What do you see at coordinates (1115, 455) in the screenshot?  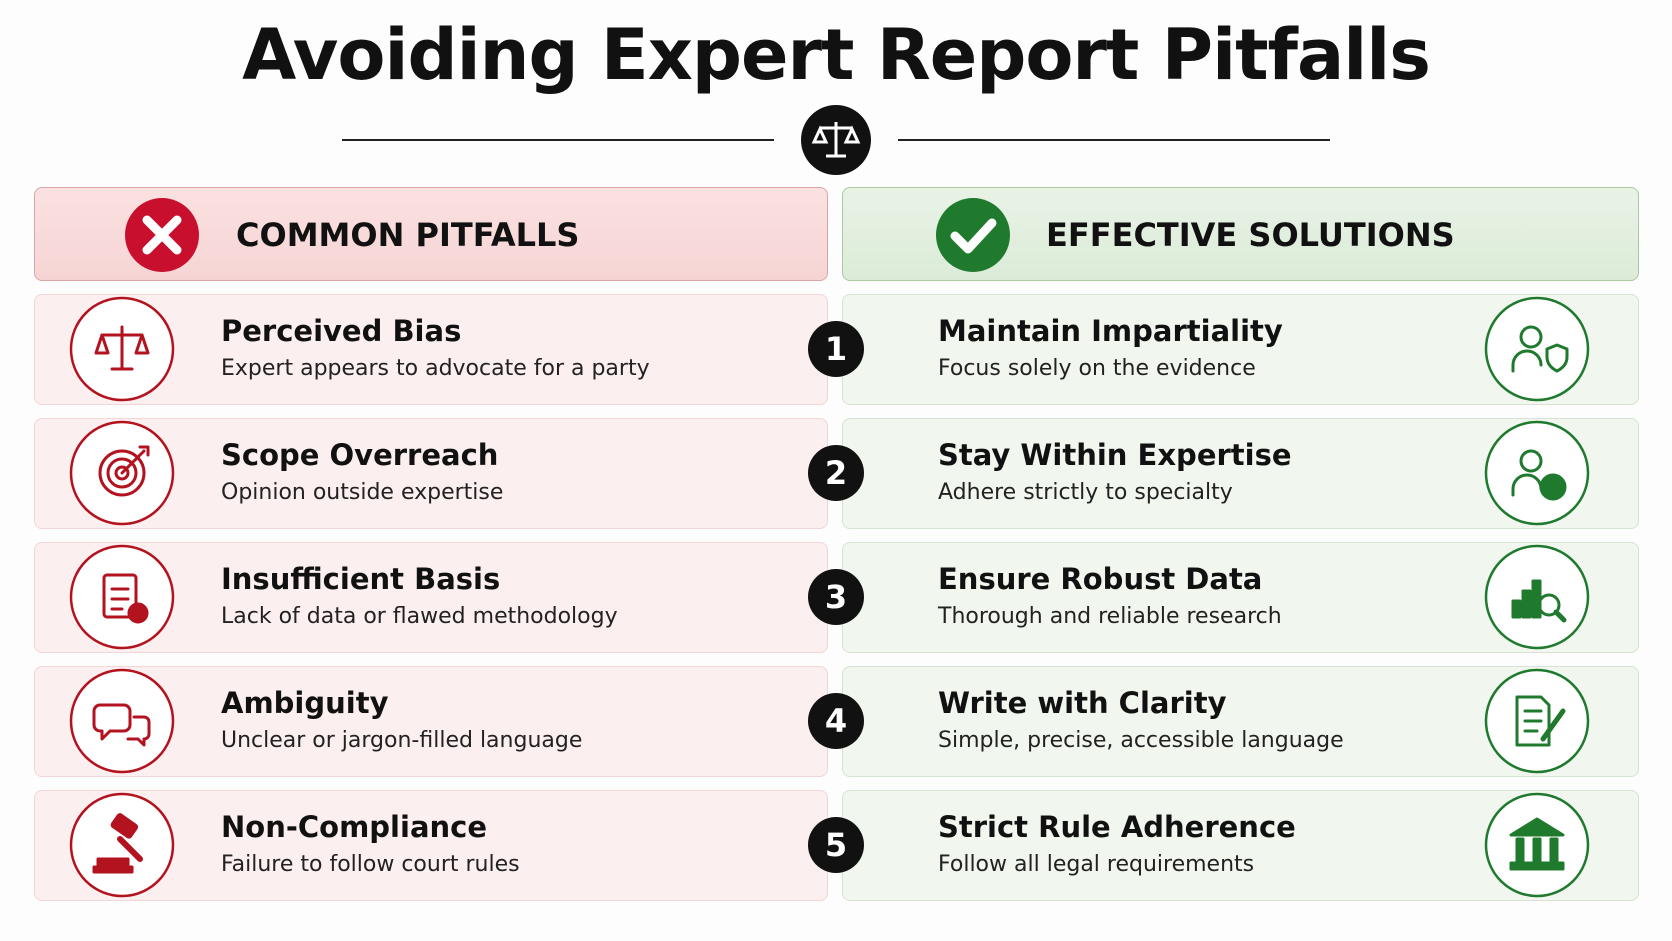 I see `solution-title: Stay Within Expertise` at bounding box center [1115, 455].